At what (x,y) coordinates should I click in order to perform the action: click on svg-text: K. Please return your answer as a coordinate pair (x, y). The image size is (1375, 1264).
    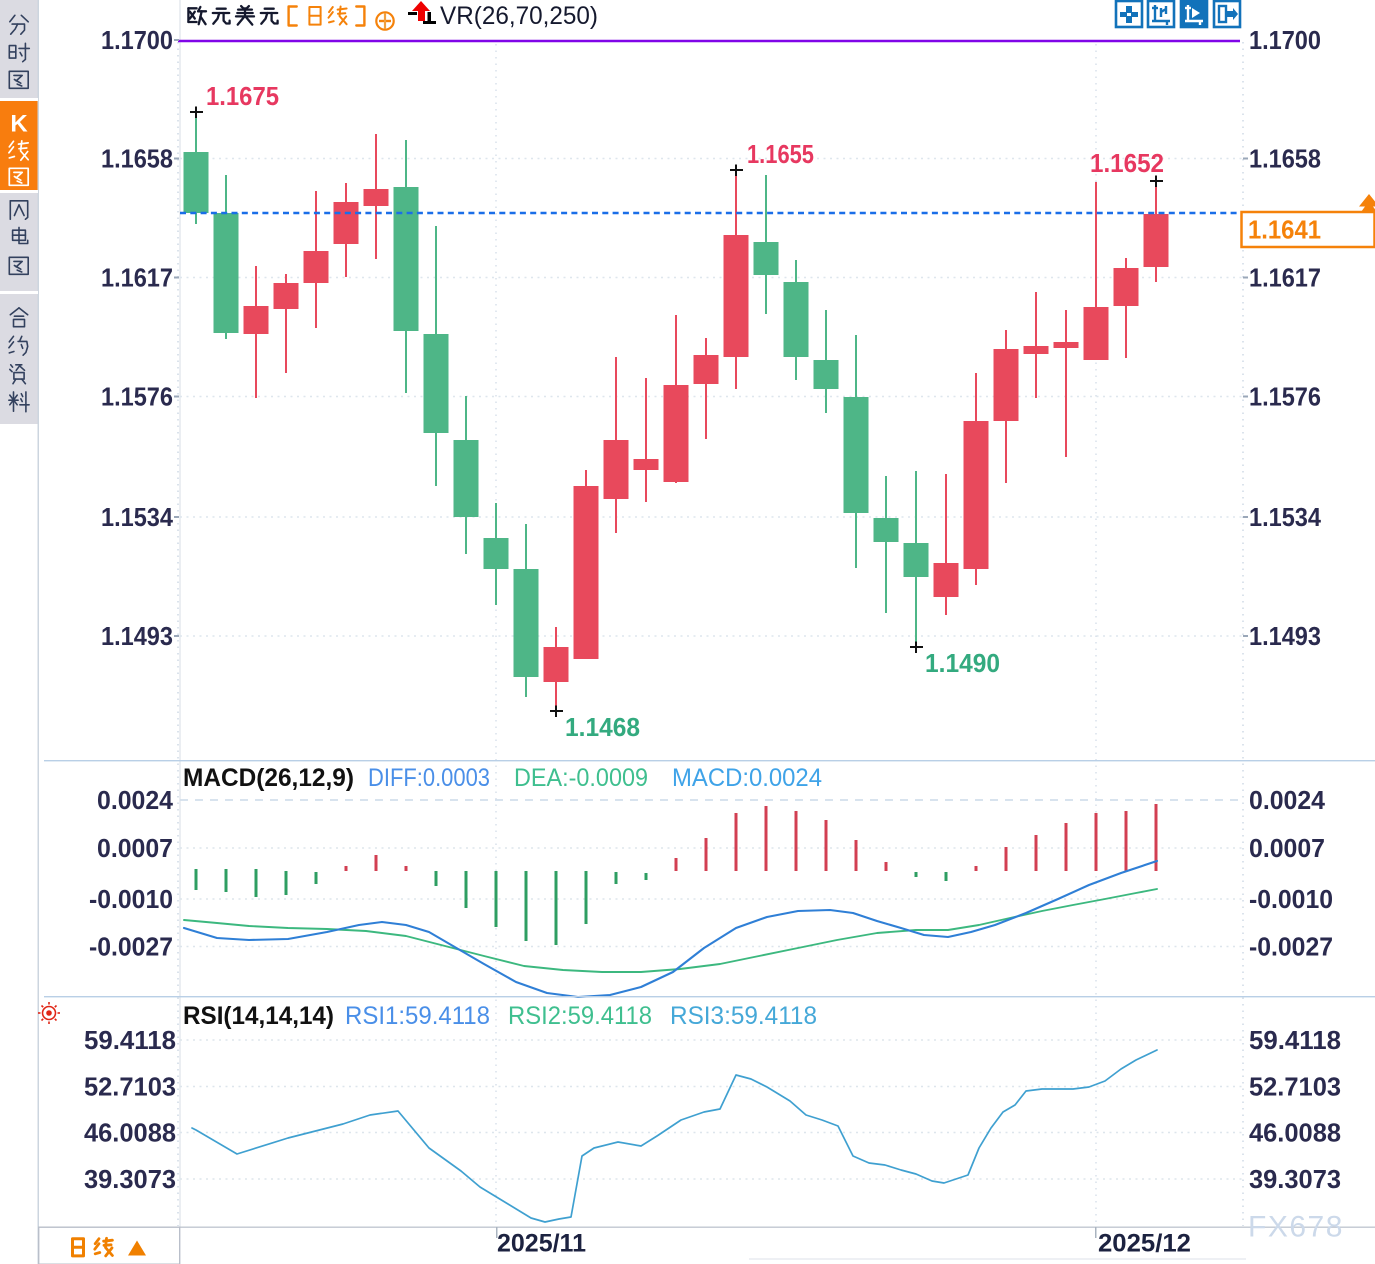
    Looking at the image, I should click on (19, 124).